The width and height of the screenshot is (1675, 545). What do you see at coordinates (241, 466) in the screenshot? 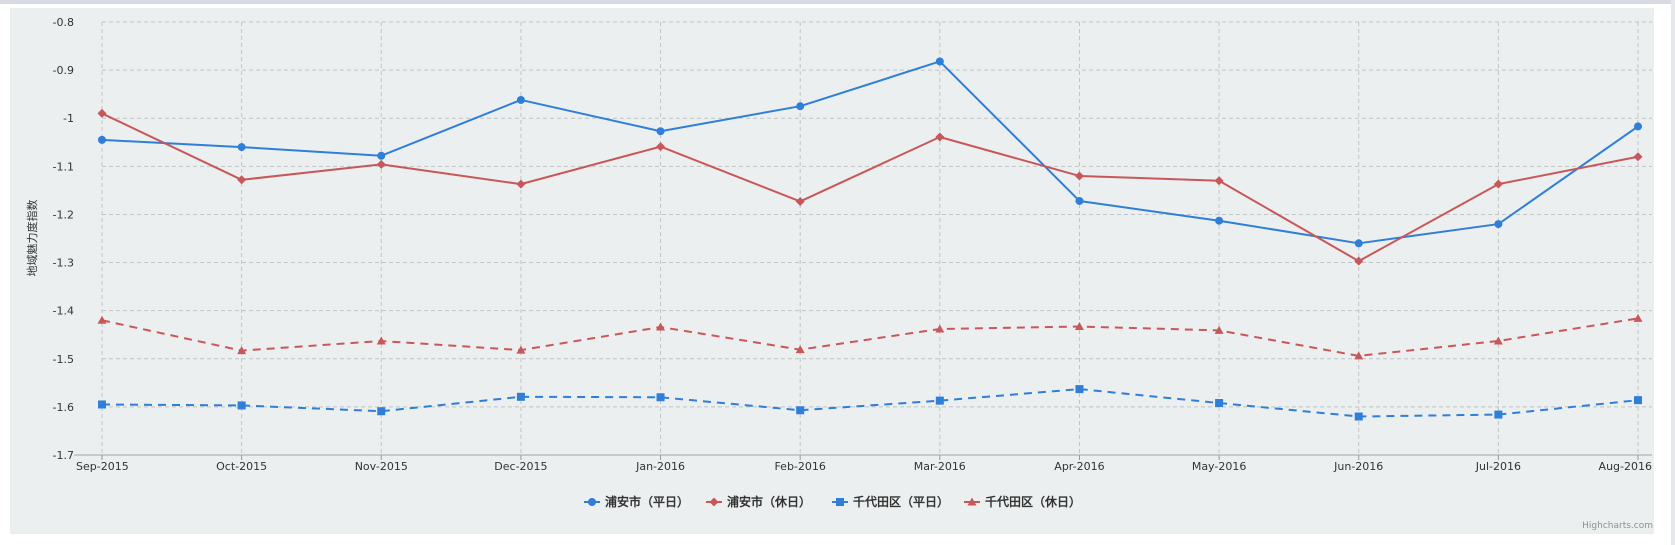
I see `x-tick-label: Oct-2015` at bounding box center [241, 466].